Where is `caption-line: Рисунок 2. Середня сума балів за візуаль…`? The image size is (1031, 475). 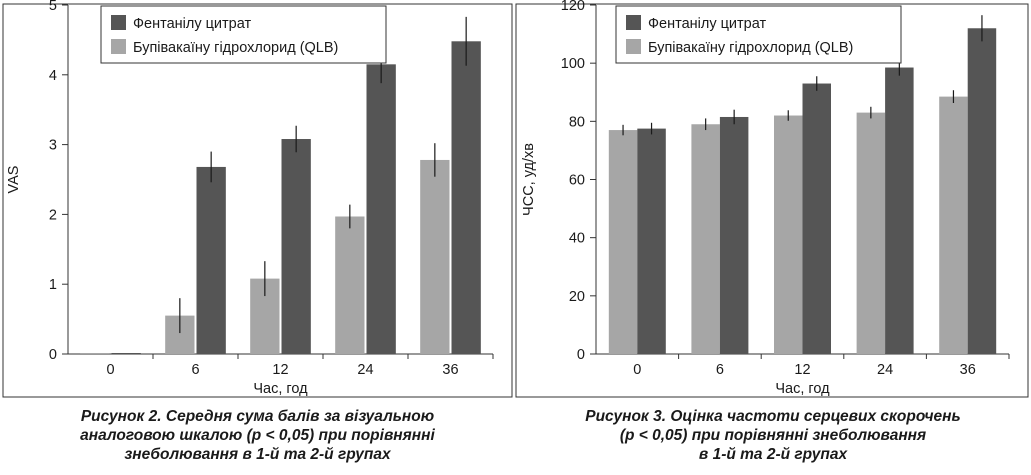 caption-line: Рисунок 2. Середня сума балів за візуаль… is located at coordinates (257, 416).